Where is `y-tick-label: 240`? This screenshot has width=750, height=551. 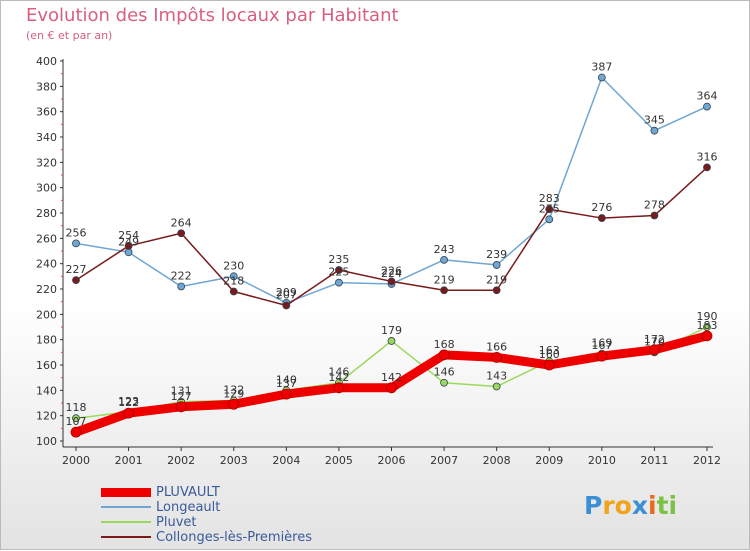 y-tick-label: 240 is located at coordinates (46, 264).